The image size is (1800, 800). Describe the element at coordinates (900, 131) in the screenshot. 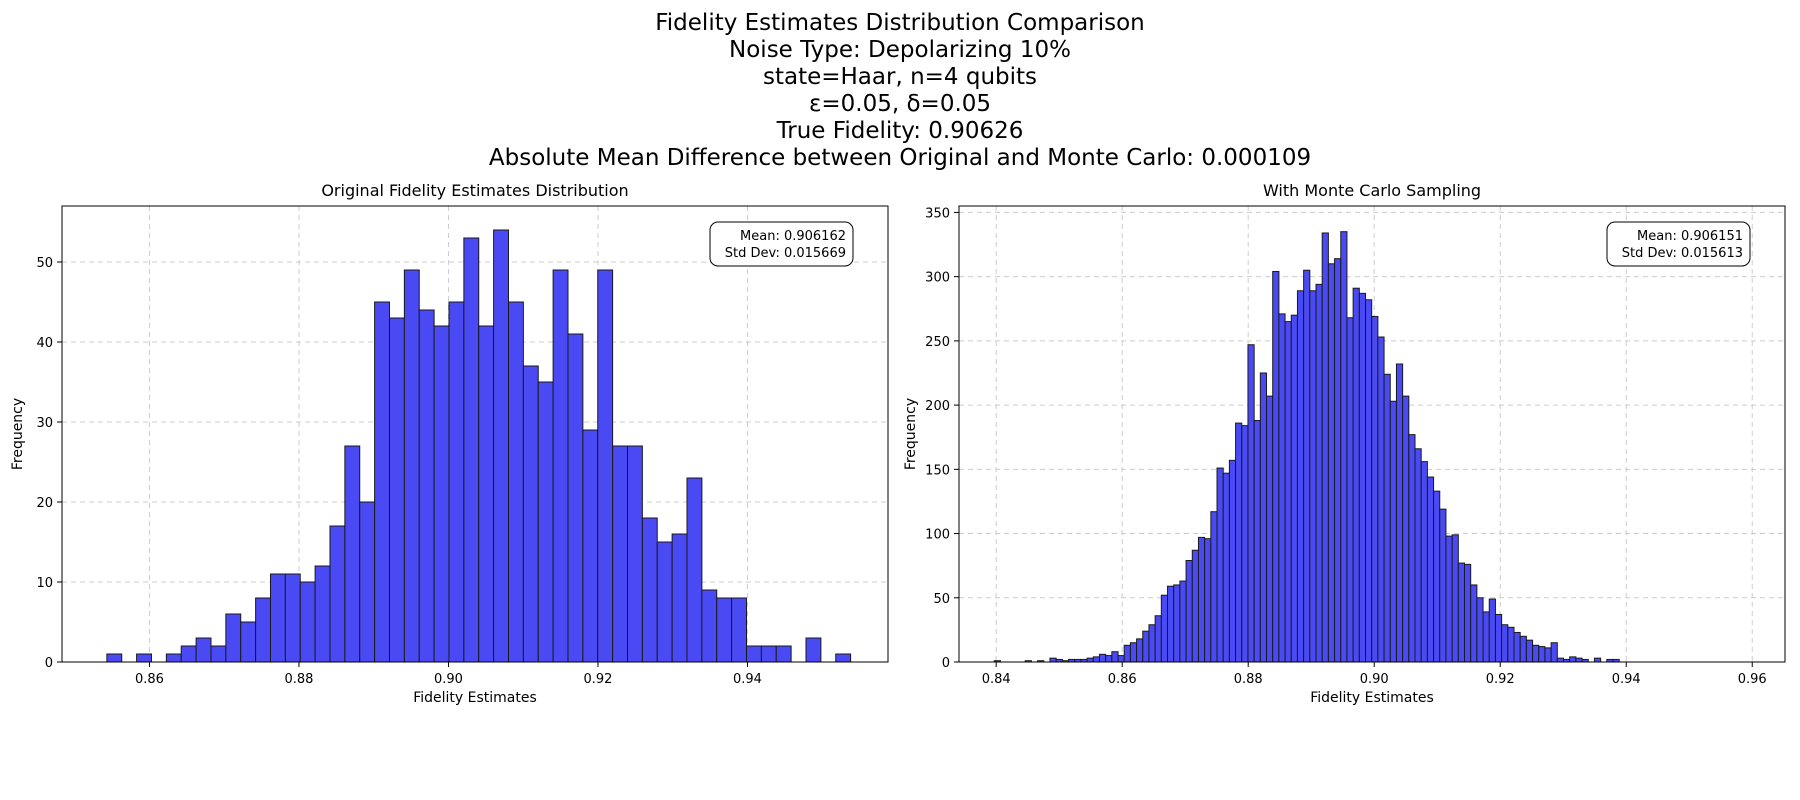

I see `suptitle-line-5: True Fidelity: 0.90626` at that location.